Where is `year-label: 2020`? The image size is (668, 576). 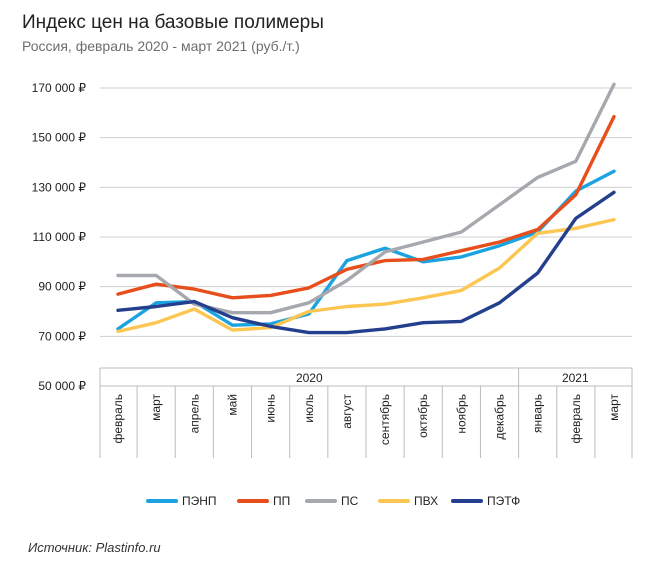 year-label: 2020 is located at coordinates (309, 378).